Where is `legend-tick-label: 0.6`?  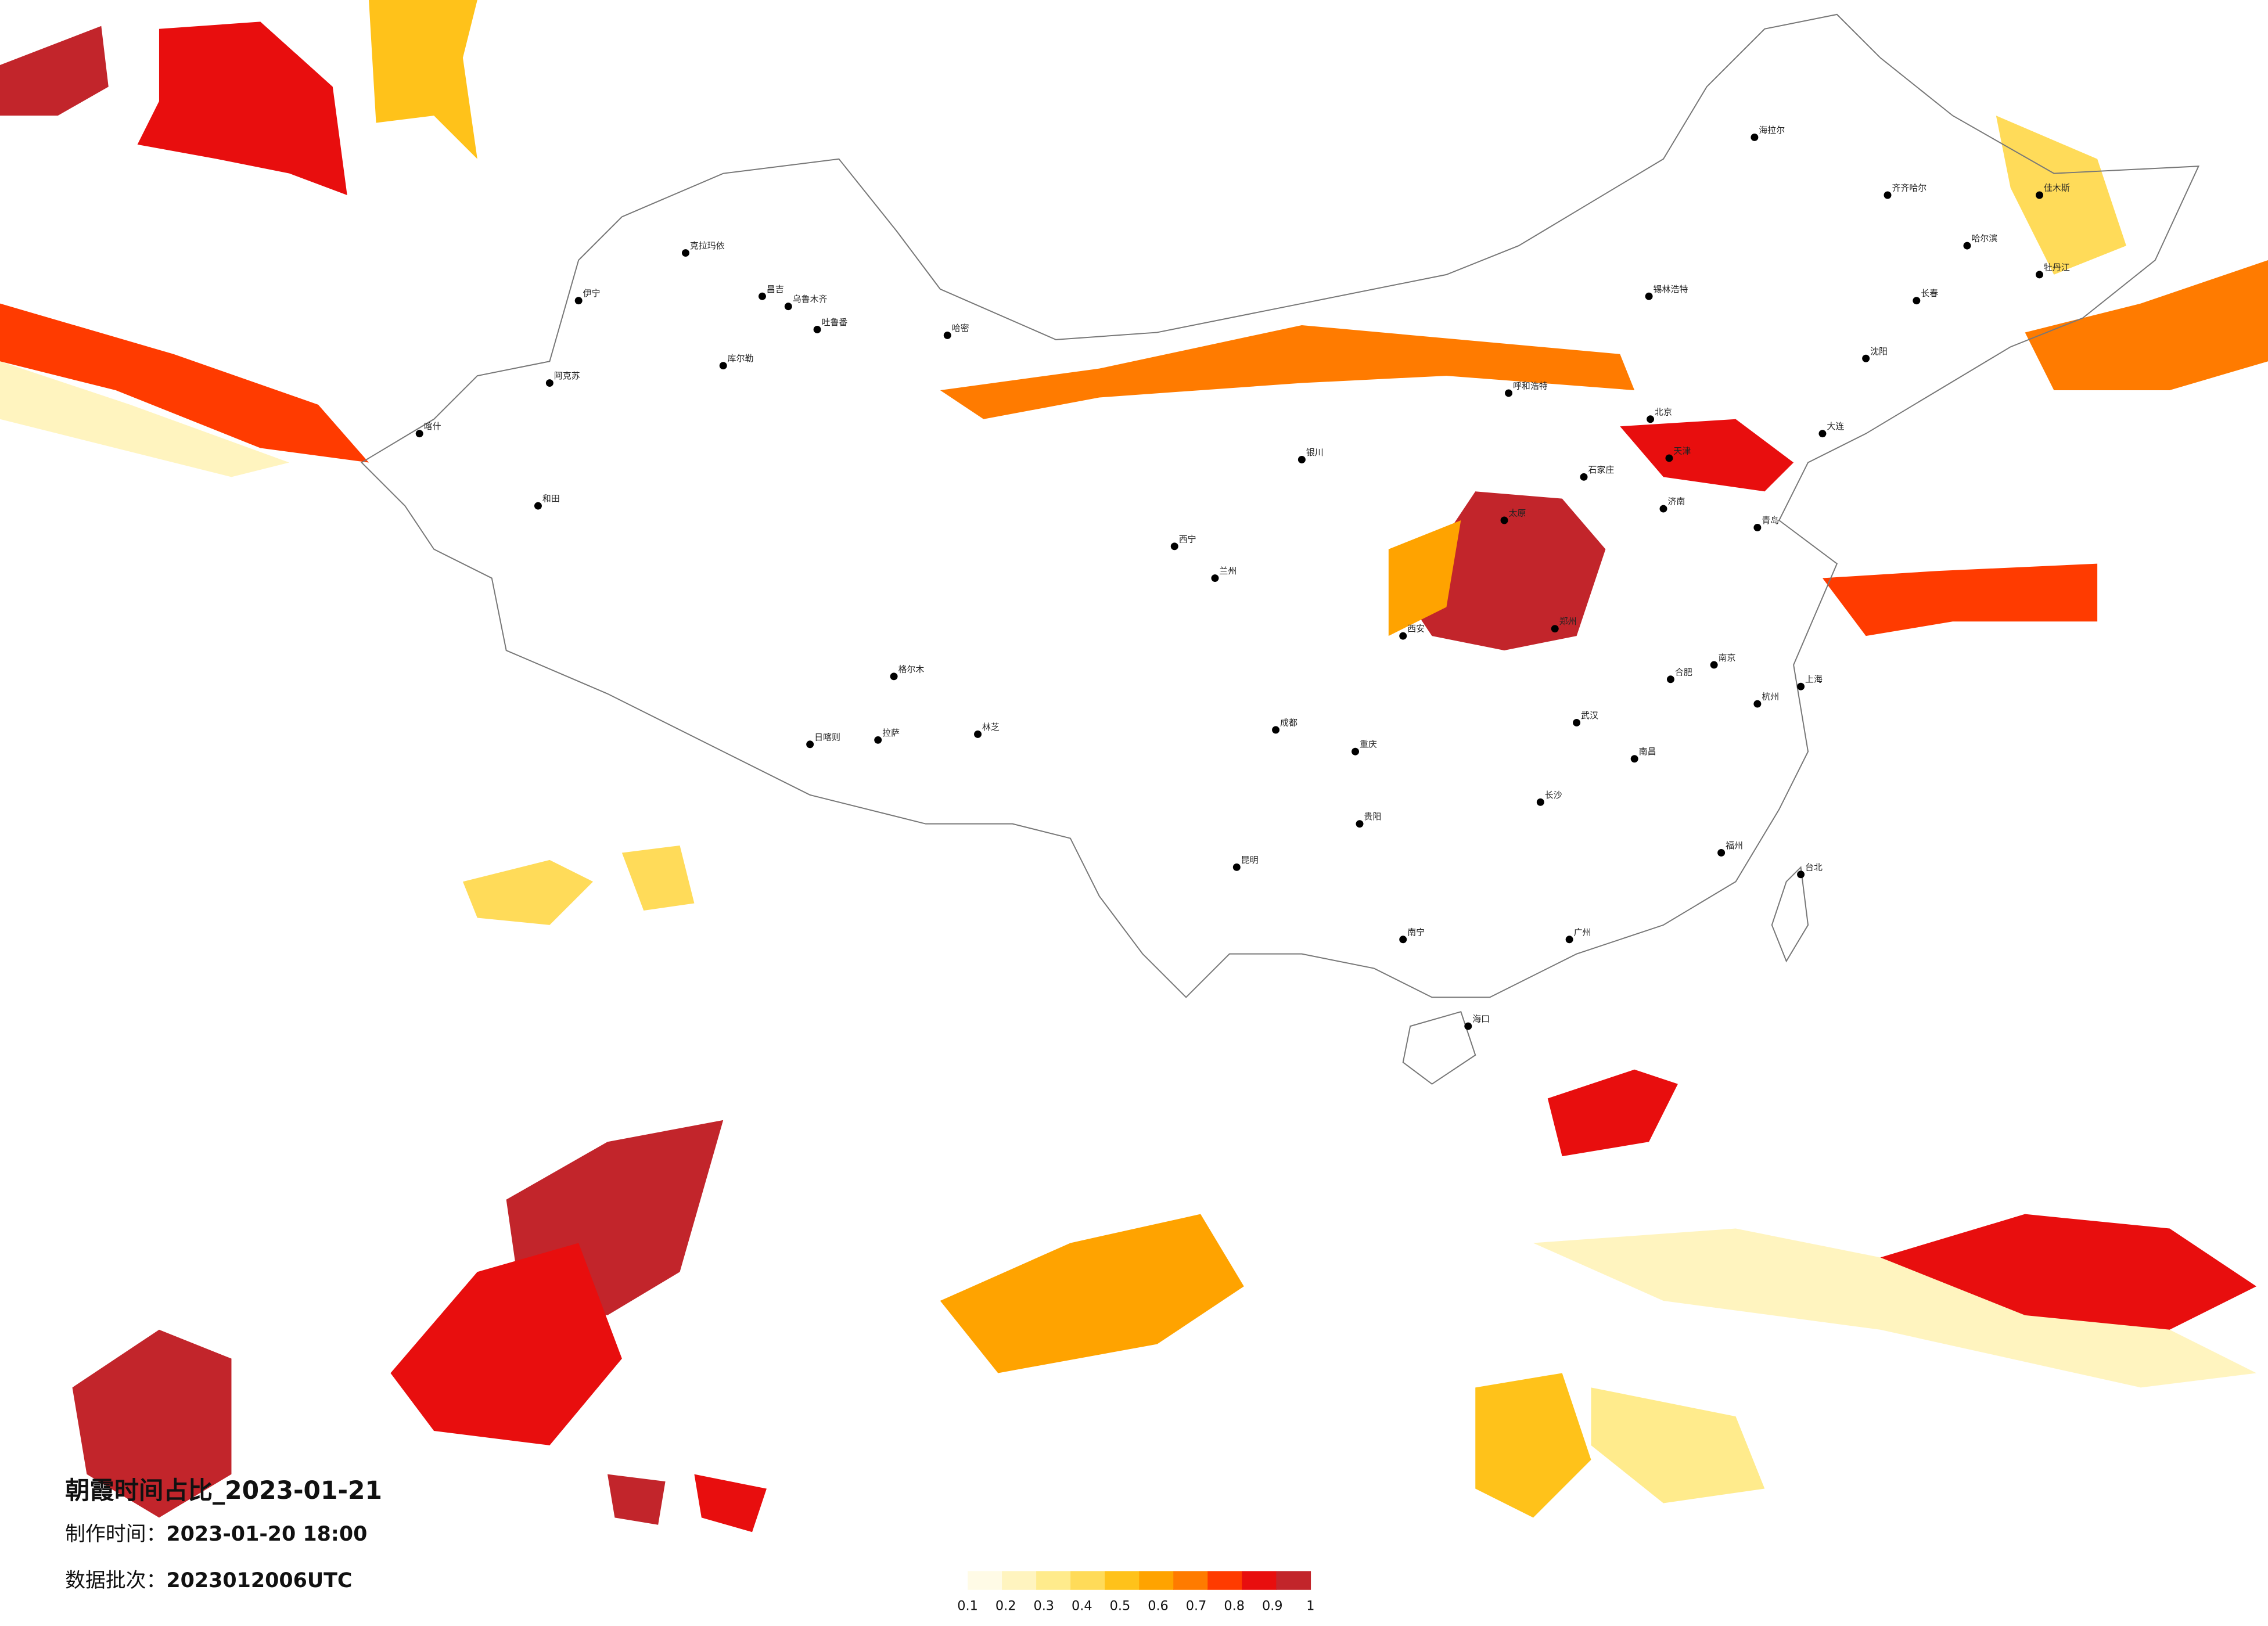
legend-tick-label: 0.6 is located at coordinates (1158, 1606).